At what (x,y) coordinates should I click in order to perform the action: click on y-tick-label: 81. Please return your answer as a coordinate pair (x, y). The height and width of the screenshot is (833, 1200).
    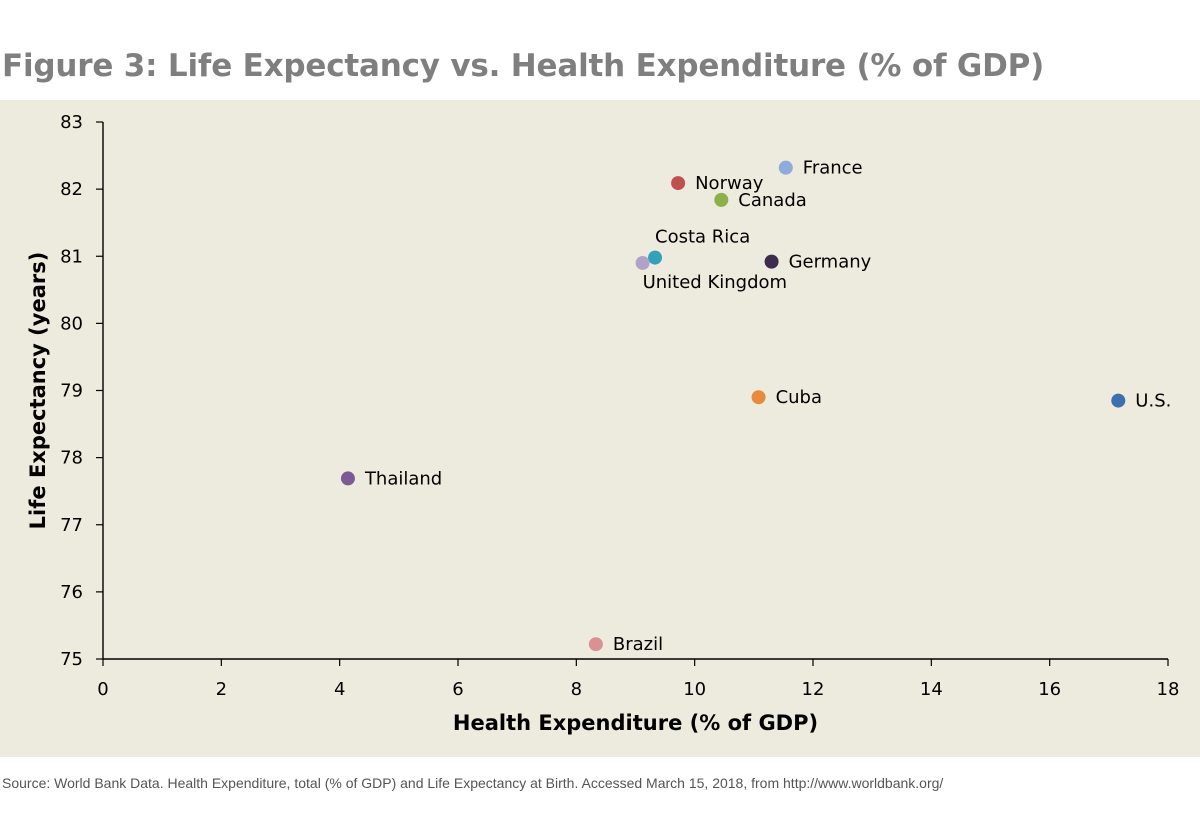
    Looking at the image, I should click on (71, 256).